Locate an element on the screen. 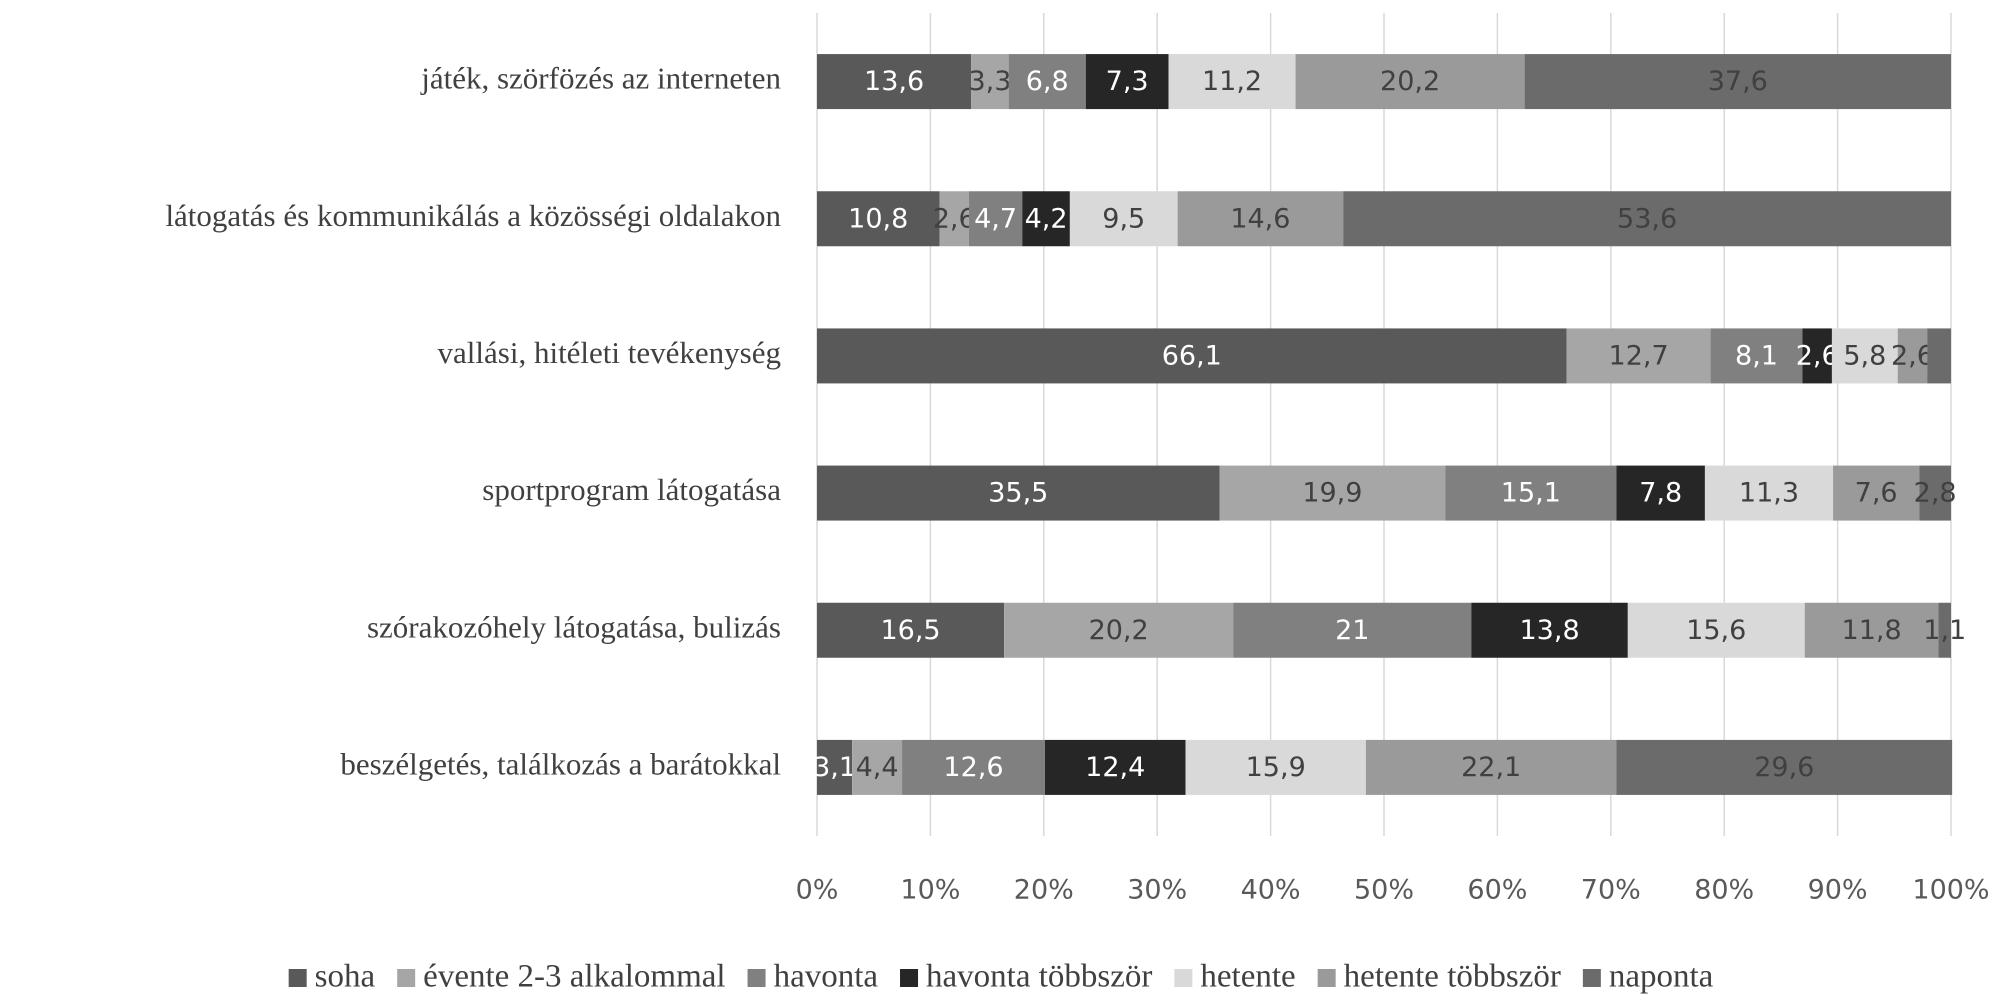 This screenshot has height=999, width=2002. data-label: 66,1 is located at coordinates (1192, 355).